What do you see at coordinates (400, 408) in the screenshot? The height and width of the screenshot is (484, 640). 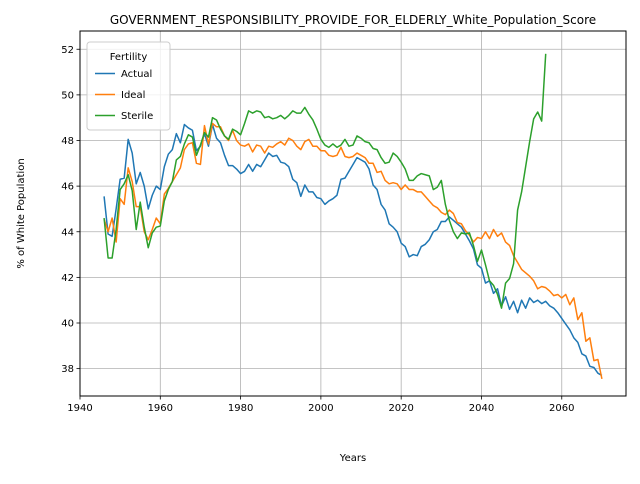 I see `x-tick-label: 2020` at bounding box center [400, 408].